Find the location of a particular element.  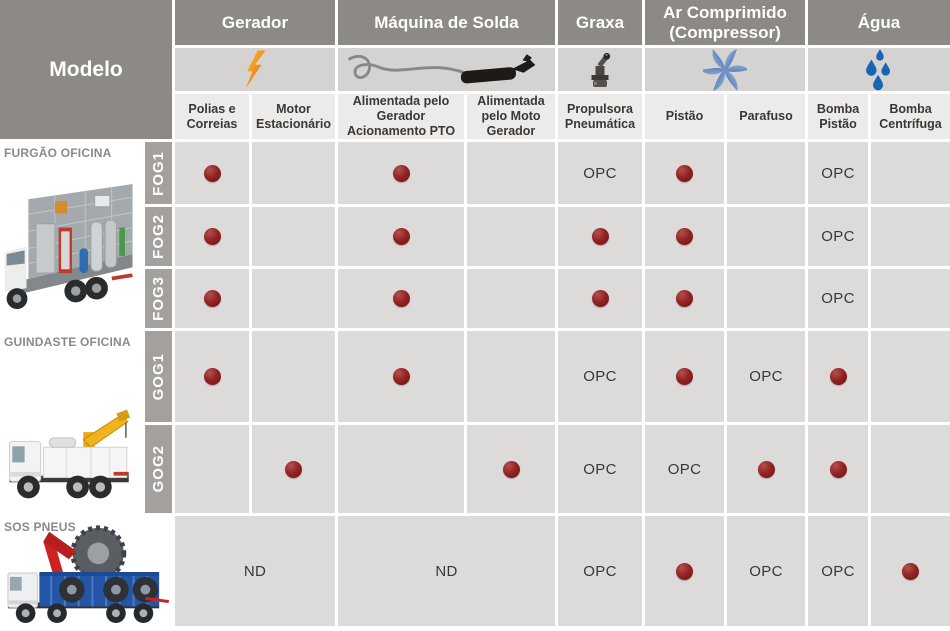

model-code-fog1: FOG1 is located at coordinates (158, 173).